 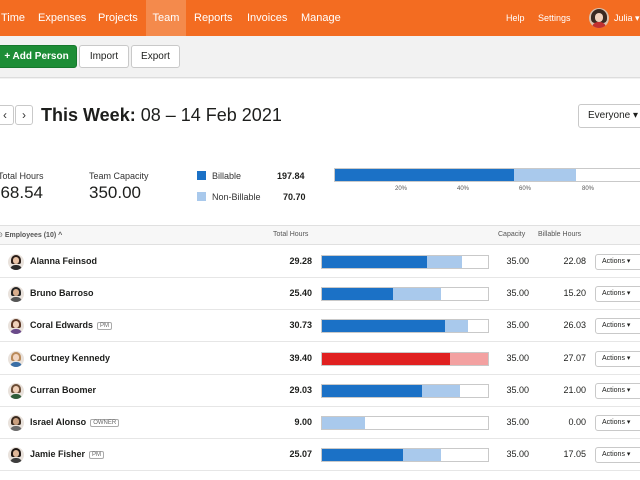 What do you see at coordinates (21, 192) in the screenshot?
I see `total-hours-value: 168.54` at bounding box center [21, 192].